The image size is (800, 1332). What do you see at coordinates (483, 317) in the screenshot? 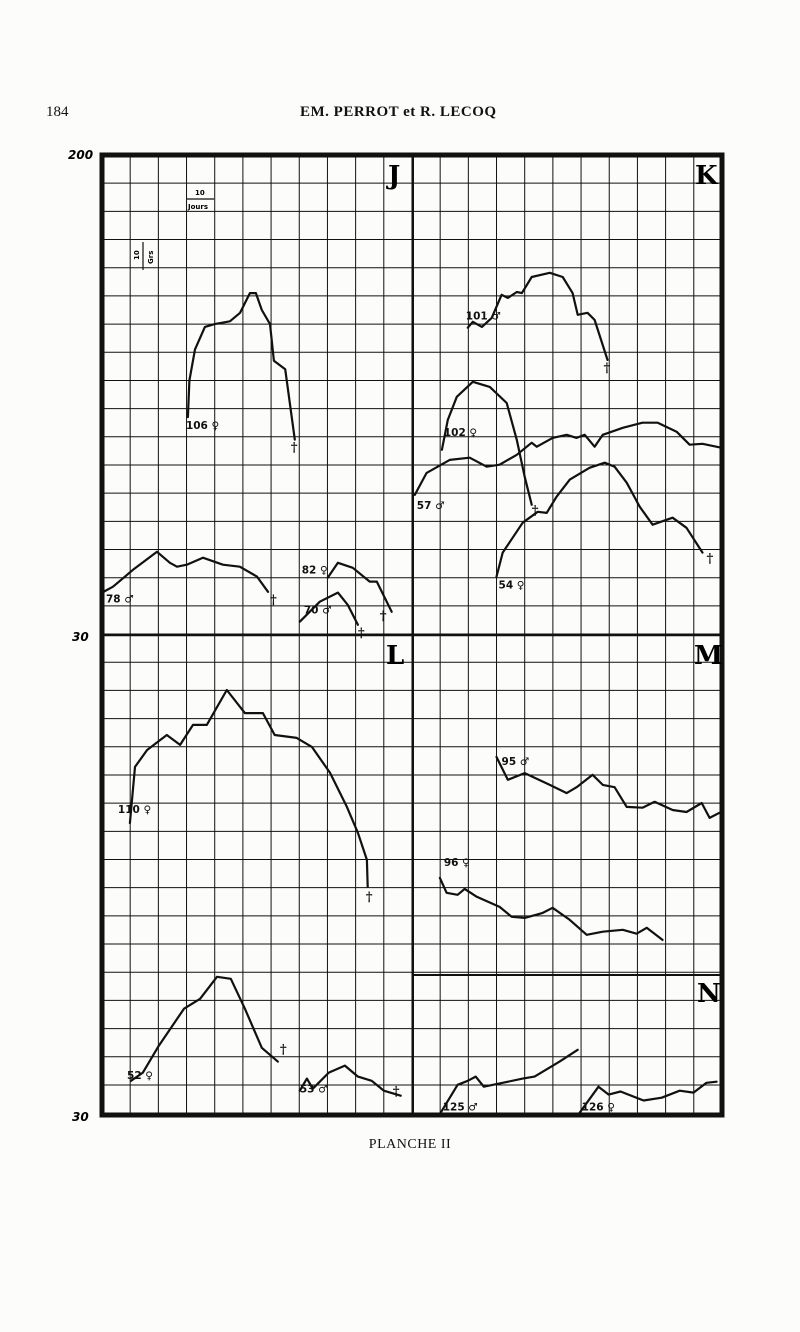
I see `series-label-101: 101 ♂` at bounding box center [483, 317].